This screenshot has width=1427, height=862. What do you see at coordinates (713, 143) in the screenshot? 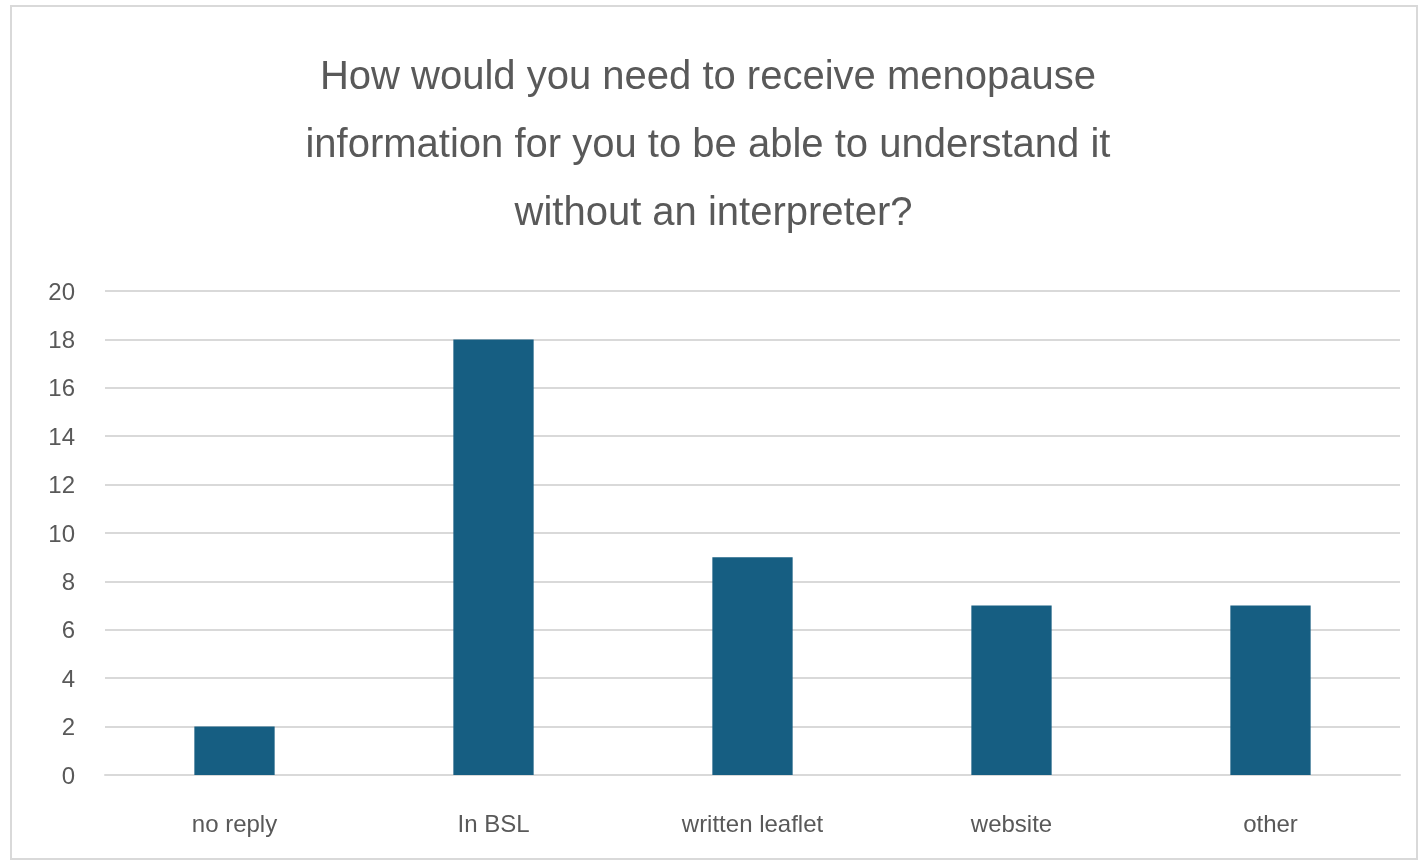
I see `chart-title: How would you need to receive menopause information for you to be able to understand it without an interpreter?` at bounding box center [713, 143].